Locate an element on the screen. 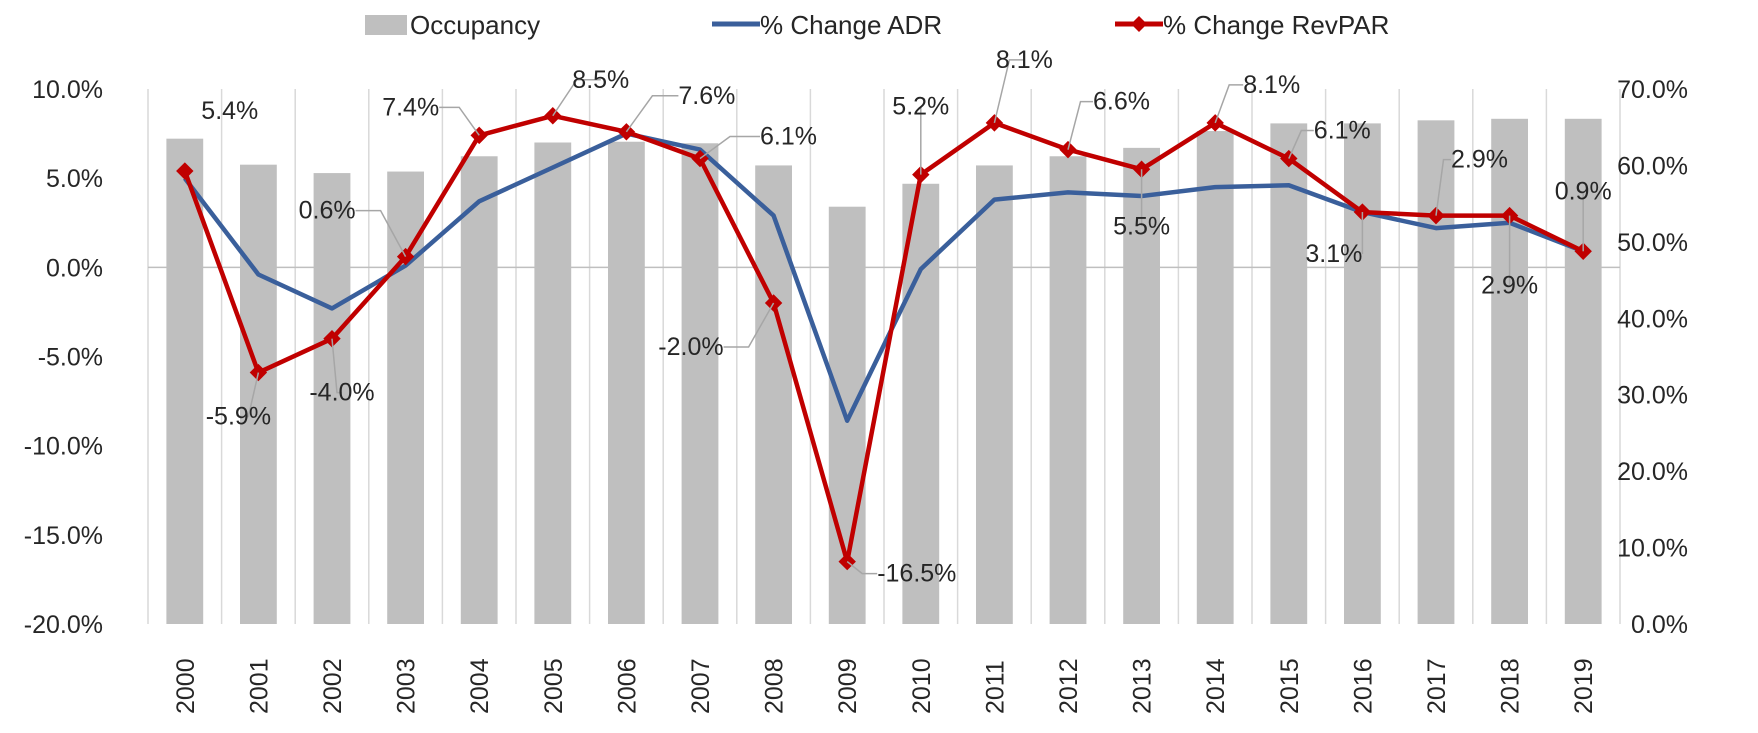 The image size is (1758, 733). x-axis-tick-2017: 2017 is located at coordinates (1437, 686).